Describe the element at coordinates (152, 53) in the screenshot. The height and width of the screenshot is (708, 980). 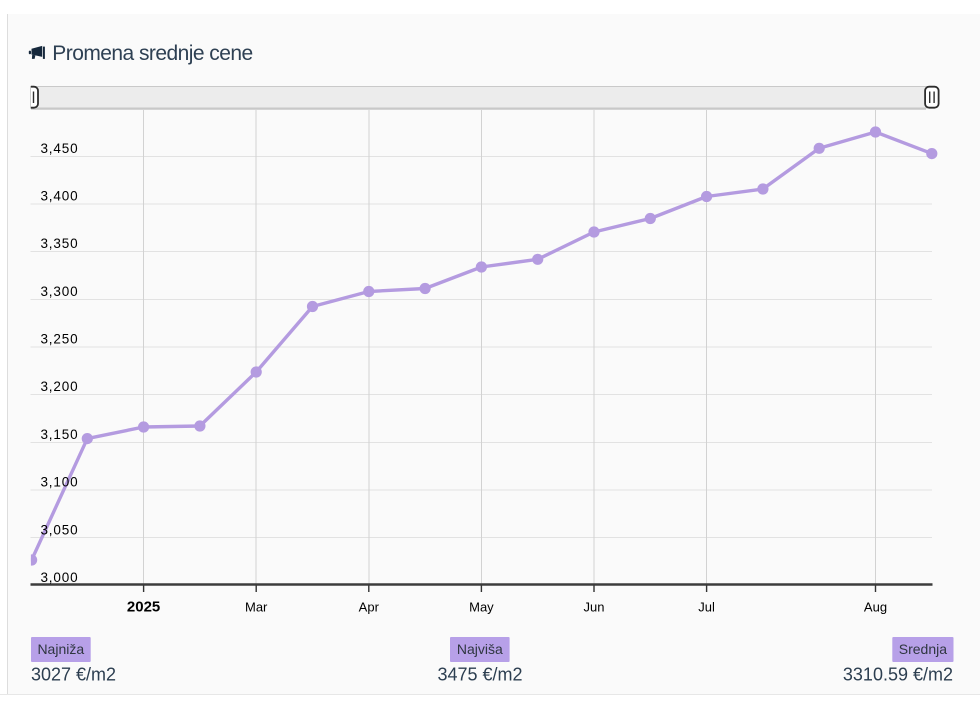
I see `svg-text: Promena srednje cene` at that location.